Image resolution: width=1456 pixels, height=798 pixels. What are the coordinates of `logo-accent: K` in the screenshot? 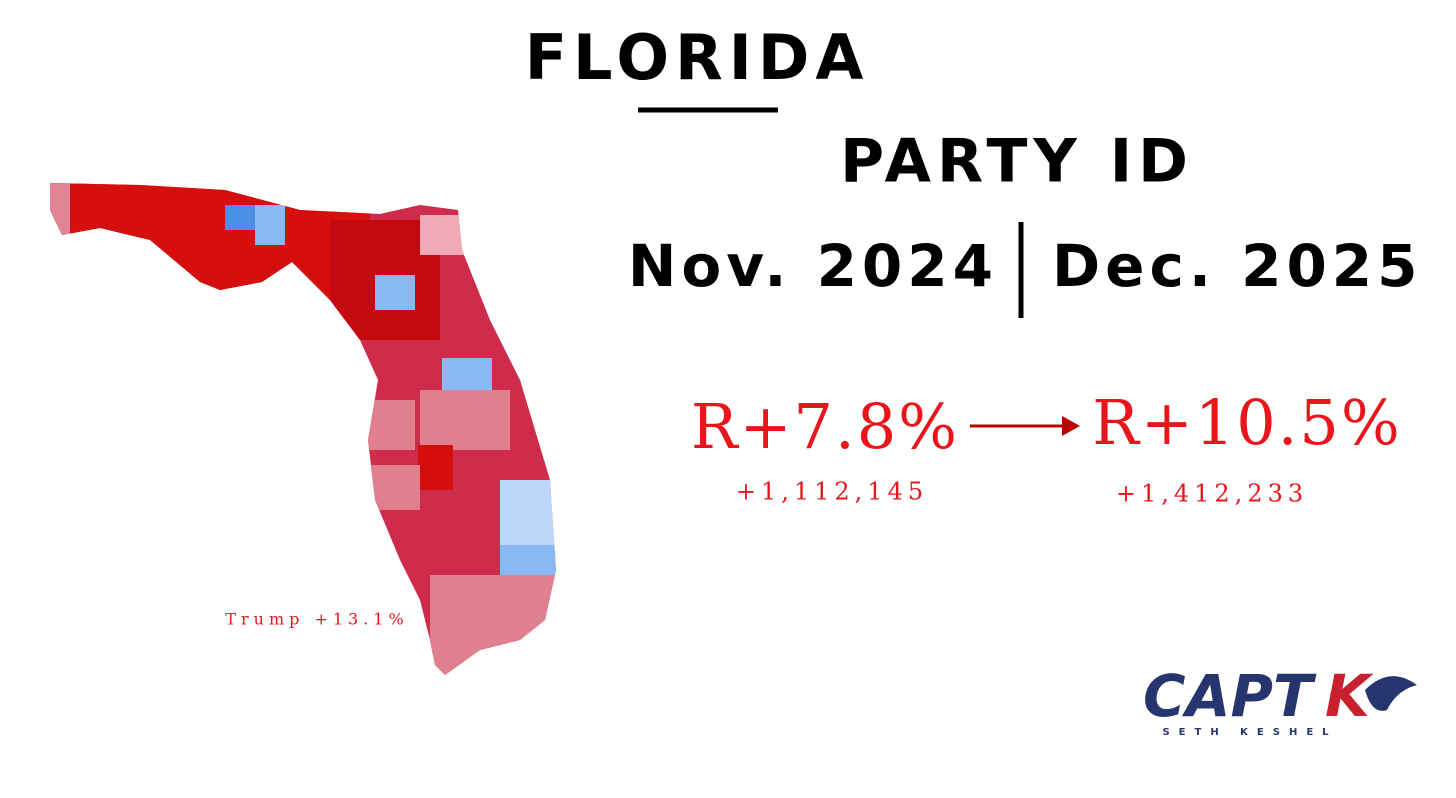 It's located at (1349, 696).